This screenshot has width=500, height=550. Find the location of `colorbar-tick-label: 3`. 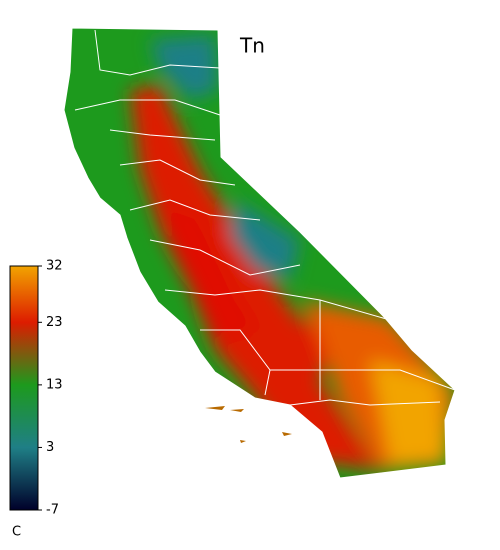

colorbar-tick-label: 3 is located at coordinates (50, 447).